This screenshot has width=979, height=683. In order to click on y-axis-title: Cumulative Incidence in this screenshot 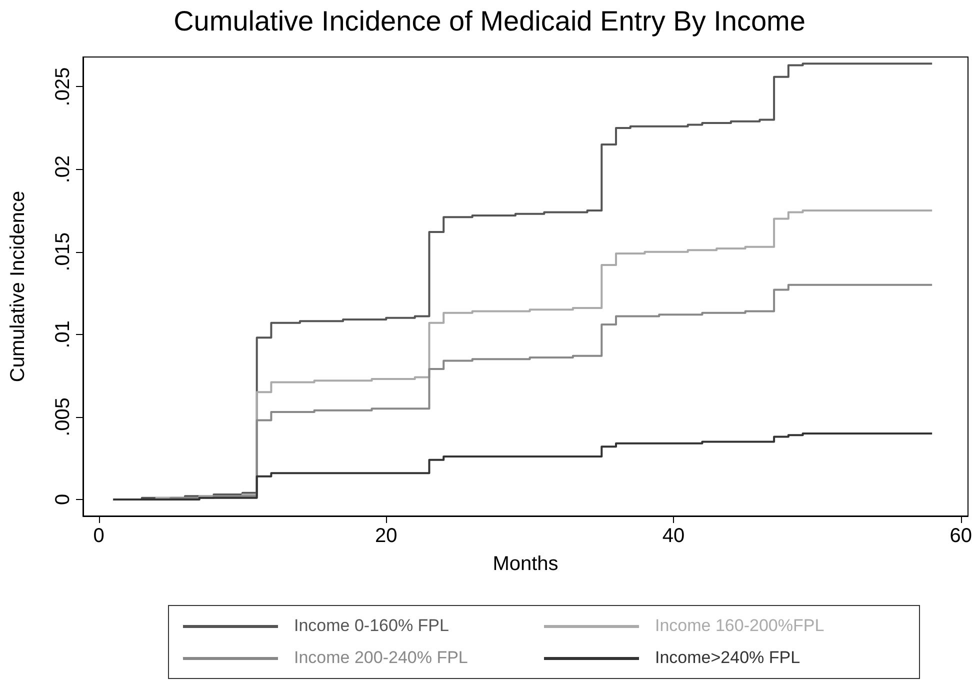, I will do `click(18, 286)`.